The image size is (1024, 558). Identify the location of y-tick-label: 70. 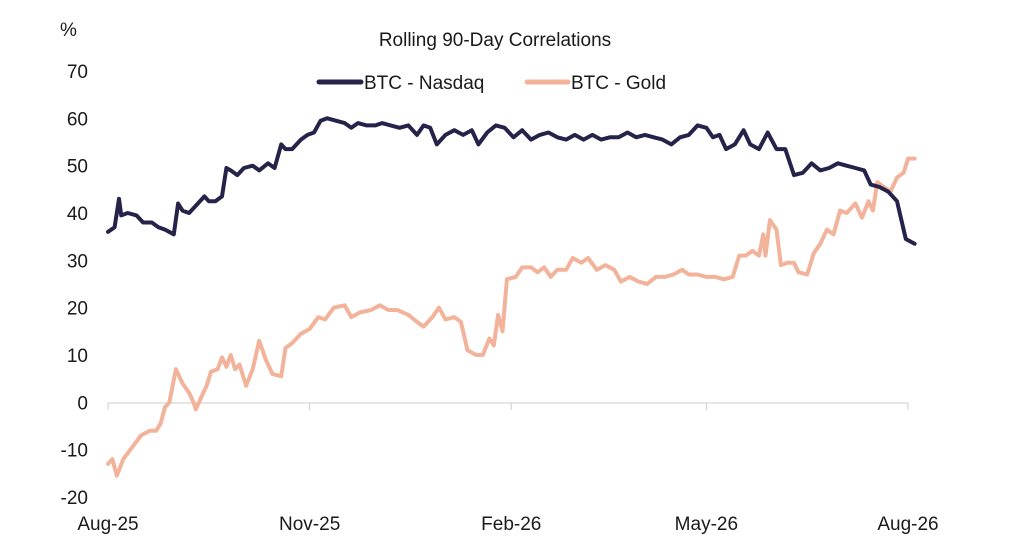
(77, 72).